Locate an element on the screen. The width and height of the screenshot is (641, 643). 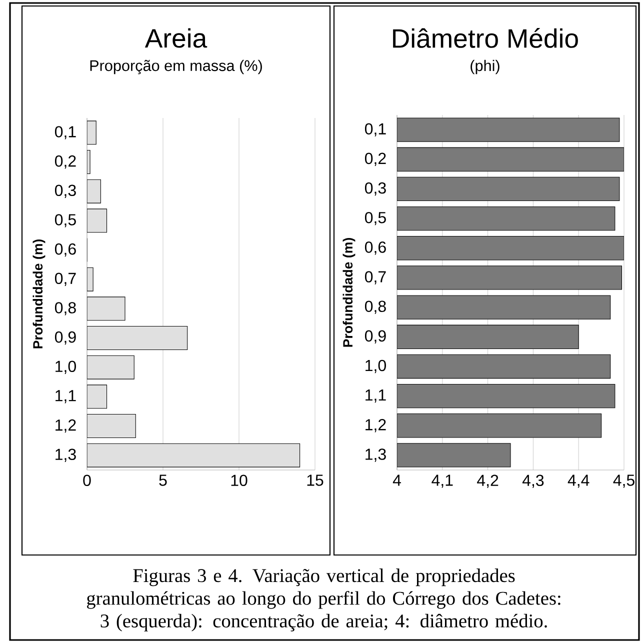
x-tick-label: 10 is located at coordinates (239, 480).